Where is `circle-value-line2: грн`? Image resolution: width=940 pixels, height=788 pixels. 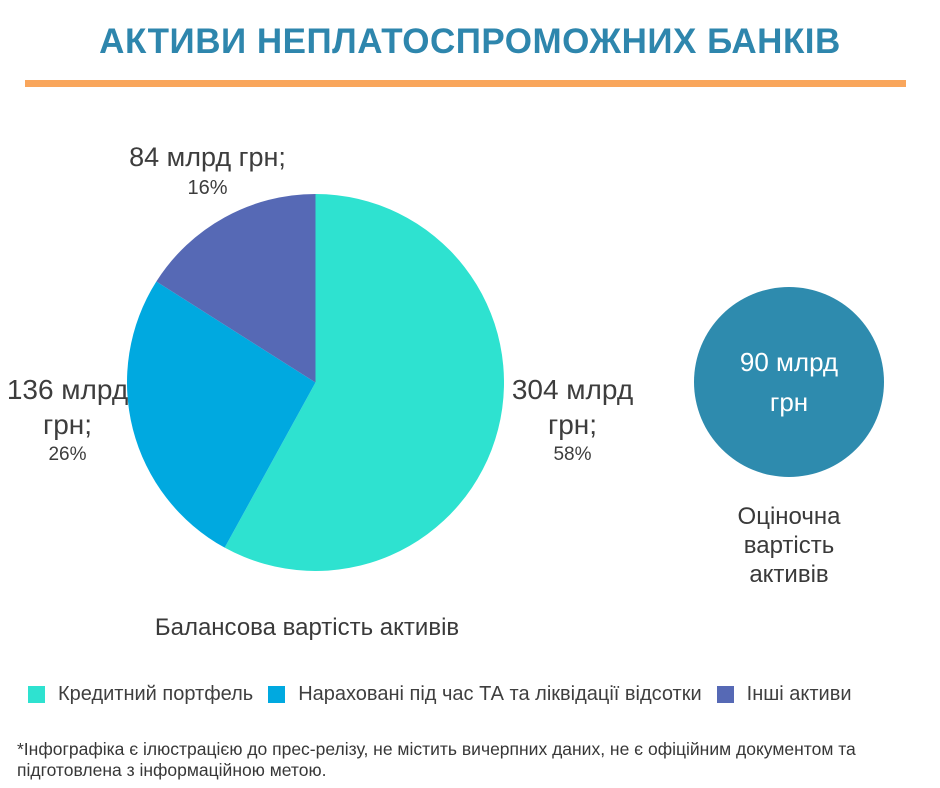 circle-value-line2: грн is located at coordinates (789, 402).